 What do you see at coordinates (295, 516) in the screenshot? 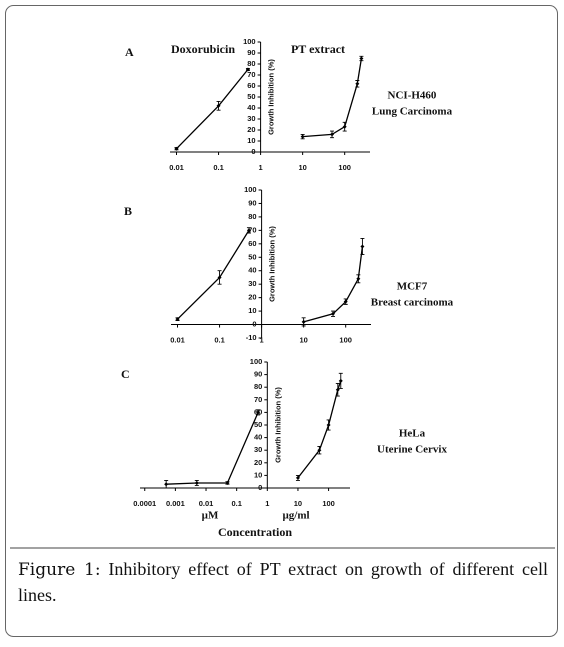
I see `unit-label: µg/ml` at bounding box center [295, 516].